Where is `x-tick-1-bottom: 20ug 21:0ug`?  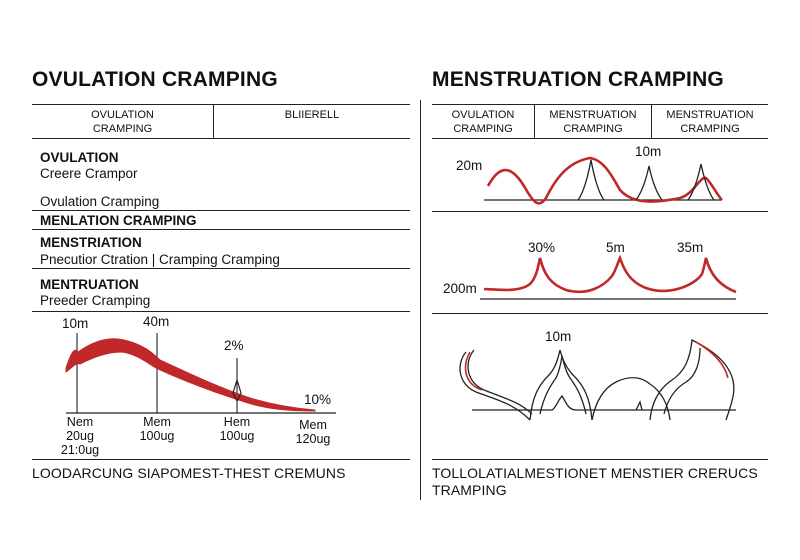 x-tick-1-bottom: 20ug 21:0ug is located at coordinates (80, 443).